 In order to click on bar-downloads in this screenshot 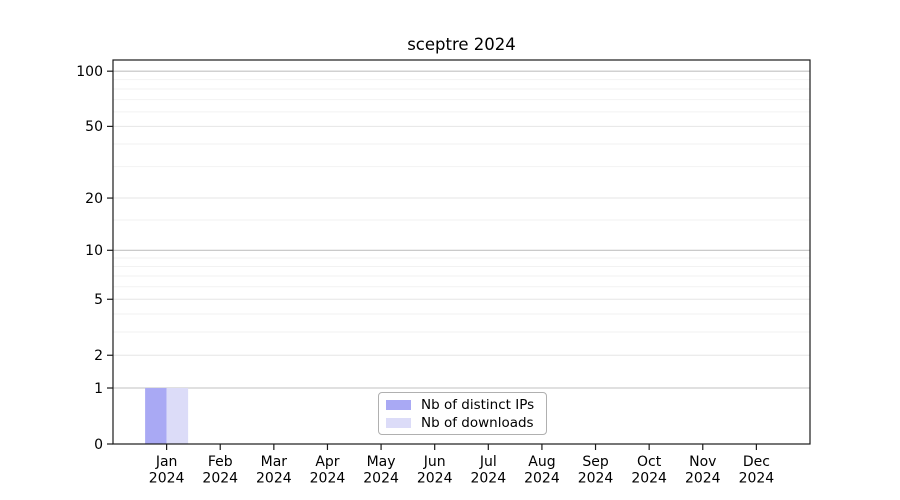, I will do `click(177, 416)`.